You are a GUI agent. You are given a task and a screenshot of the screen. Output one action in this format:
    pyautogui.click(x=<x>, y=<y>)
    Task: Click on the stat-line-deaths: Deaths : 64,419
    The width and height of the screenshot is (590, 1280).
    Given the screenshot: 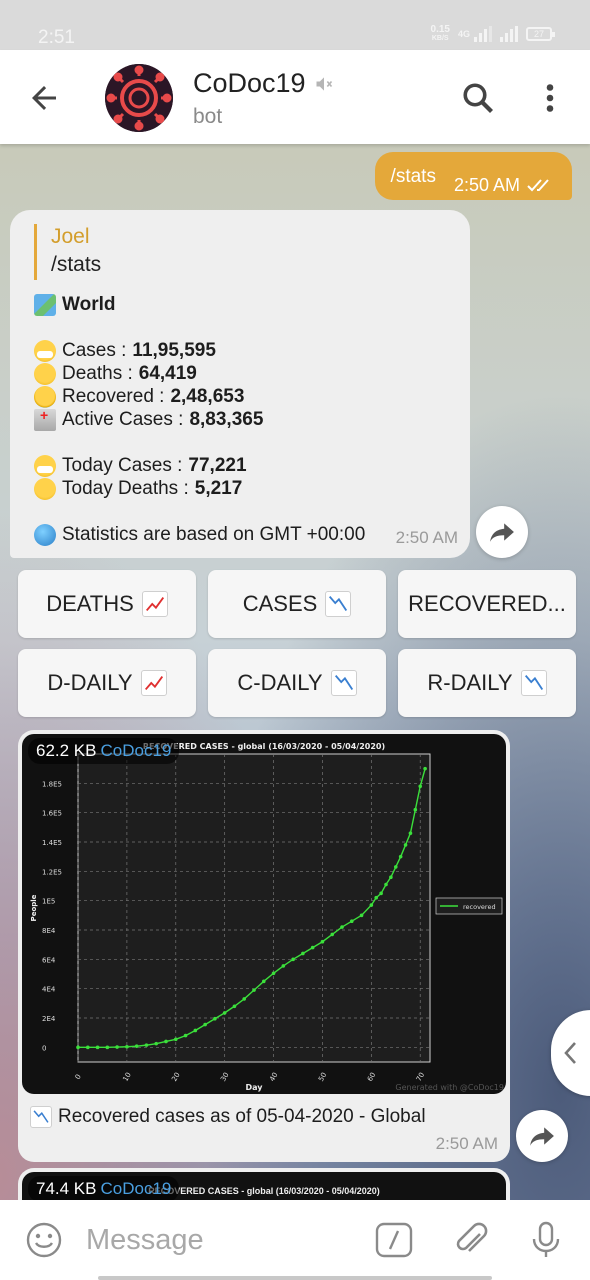 What is the action you would take?
    pyautogui.click(x=115, y=374)
    